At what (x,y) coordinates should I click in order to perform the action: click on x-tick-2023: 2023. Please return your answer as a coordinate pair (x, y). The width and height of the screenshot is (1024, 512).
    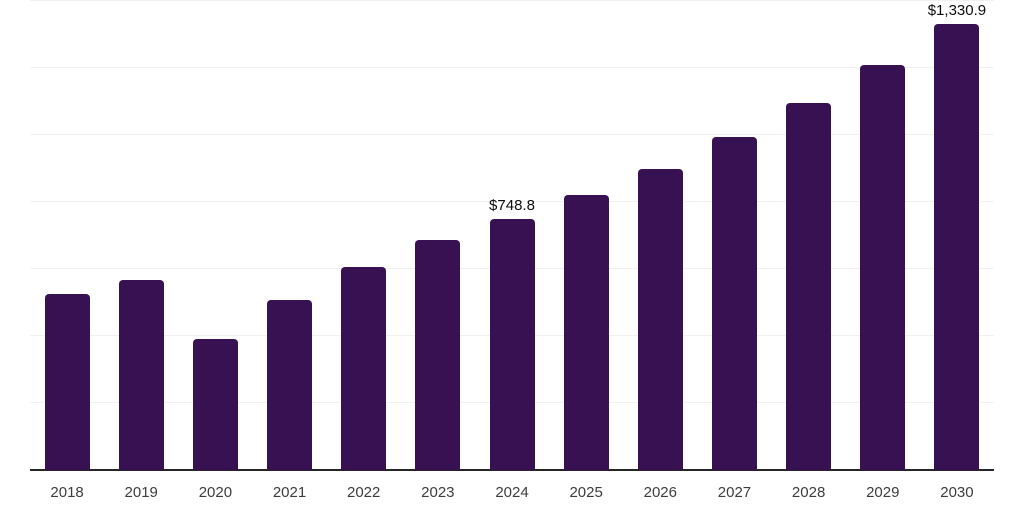
    Looking at the image, I should click on (438, 492).